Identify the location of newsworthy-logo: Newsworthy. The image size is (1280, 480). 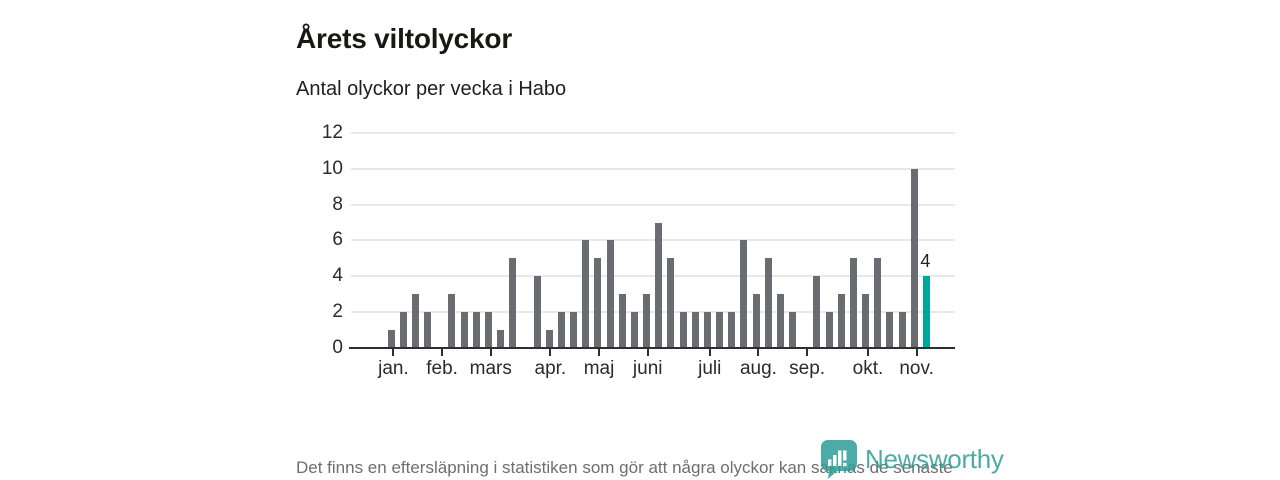
(912, 459).